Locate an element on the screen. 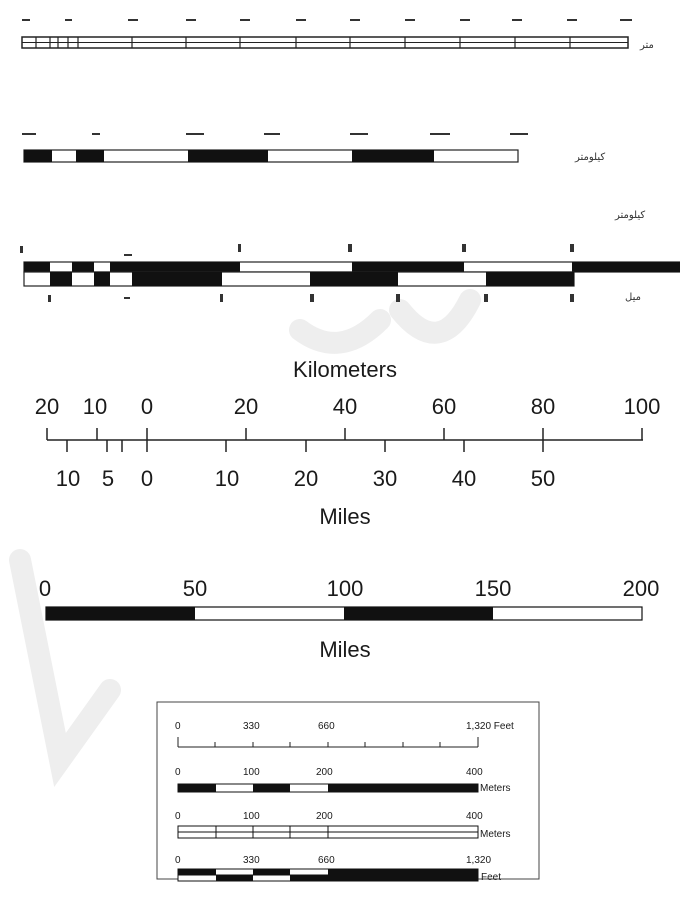 The image size is (680, 906). row1-tick-label: 0 is located at coordinates (178, 726).